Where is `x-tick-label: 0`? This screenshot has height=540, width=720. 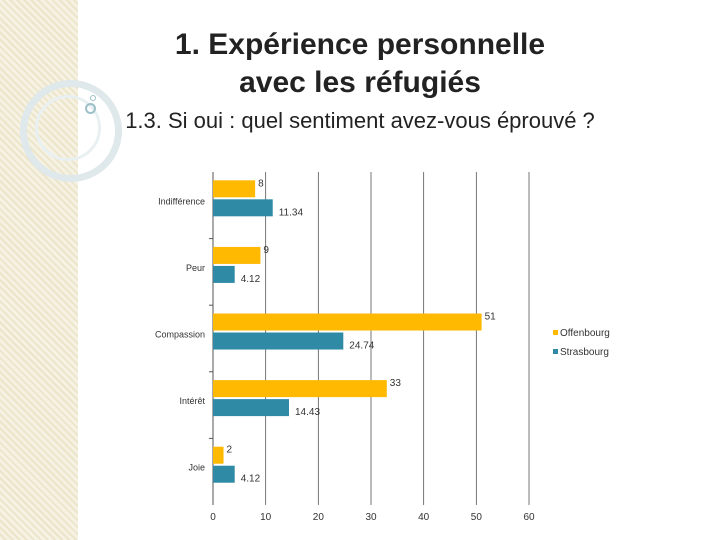
x-tick-label: 0 is located at coordinates (213, 517).